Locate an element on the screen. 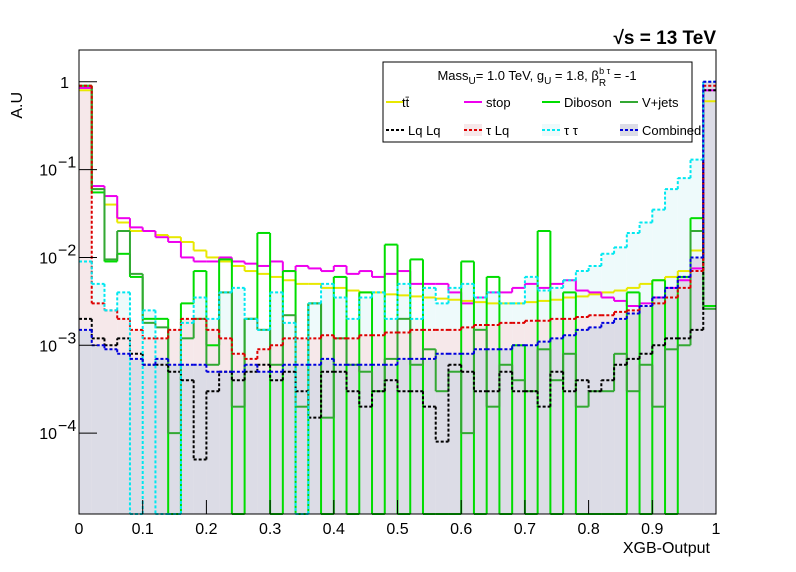  legend-label: τ Lq is located at coordinates (497, 130).